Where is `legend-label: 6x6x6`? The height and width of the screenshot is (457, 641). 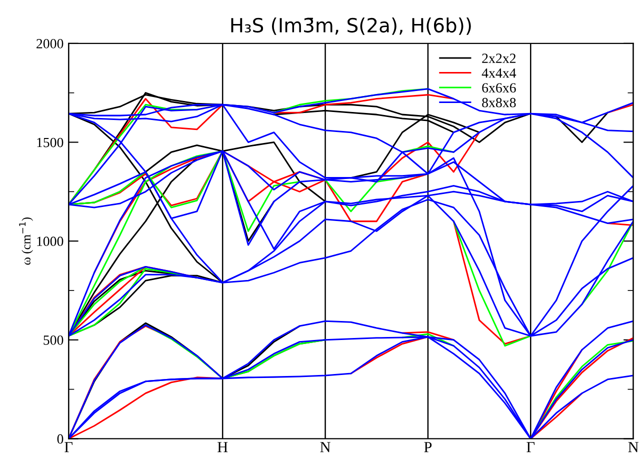 legend-label: 6x6x6 is located at coordinates (499, 88).